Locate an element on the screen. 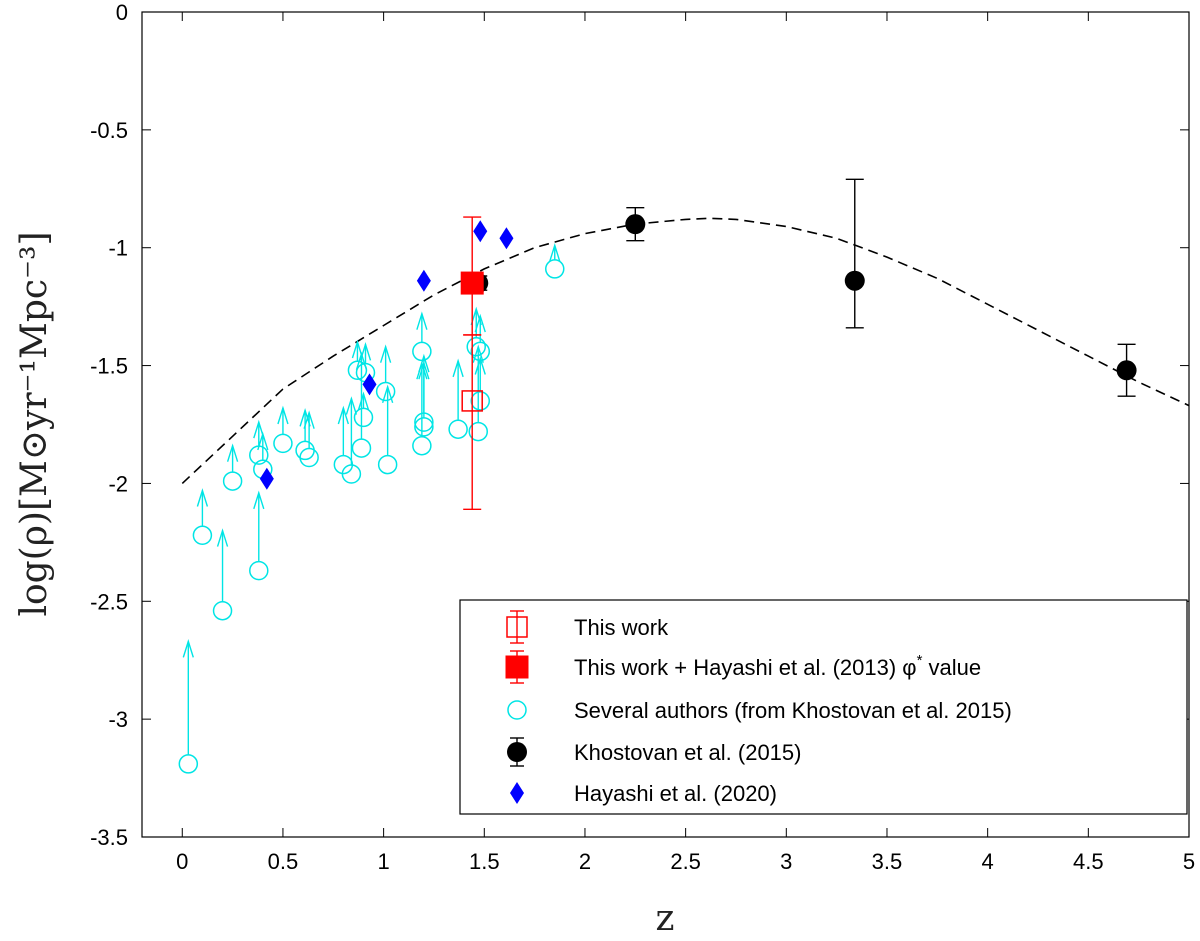 Image resolution: width=1200 pixels, height=941 pixels. legend-label: Hayashi et al. (2020) is located at coordinates (675, 793).